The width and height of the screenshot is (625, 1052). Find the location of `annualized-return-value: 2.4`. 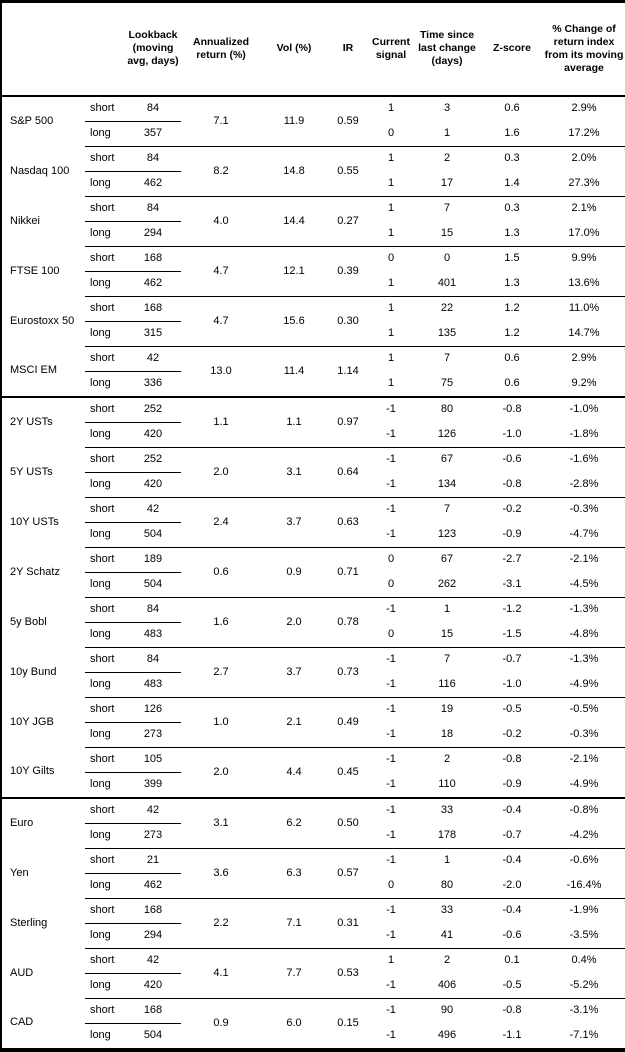

annualized-return-value: 2.4 is located at coordinates (221, 521).